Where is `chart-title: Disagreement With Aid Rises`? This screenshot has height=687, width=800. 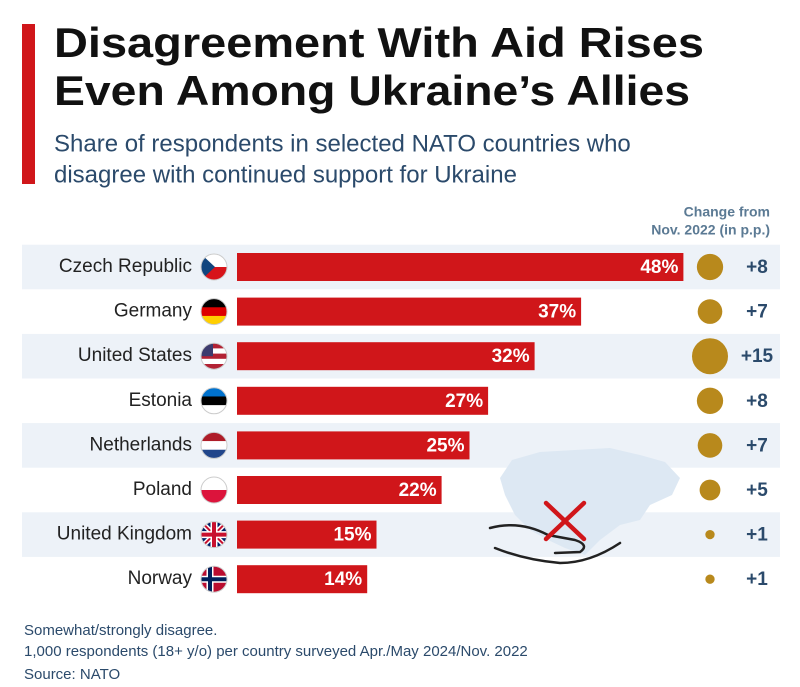
chart-title: Disagreement With Aid Rises is located at coordinates (379, 42).